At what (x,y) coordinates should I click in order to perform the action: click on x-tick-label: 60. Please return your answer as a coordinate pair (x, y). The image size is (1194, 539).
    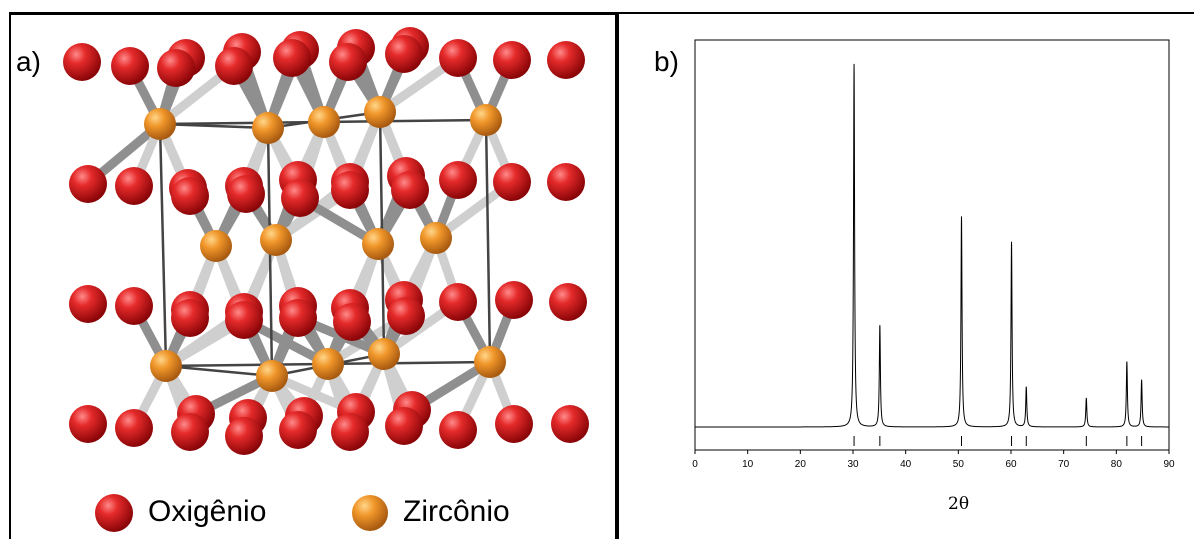
    Looking at the image, I should click on (1011, 464).